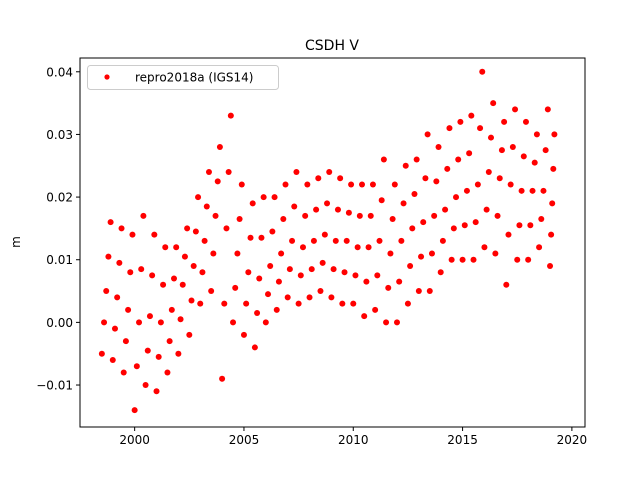  I want to click on chart-title: CSDH V, so click(332, 46).